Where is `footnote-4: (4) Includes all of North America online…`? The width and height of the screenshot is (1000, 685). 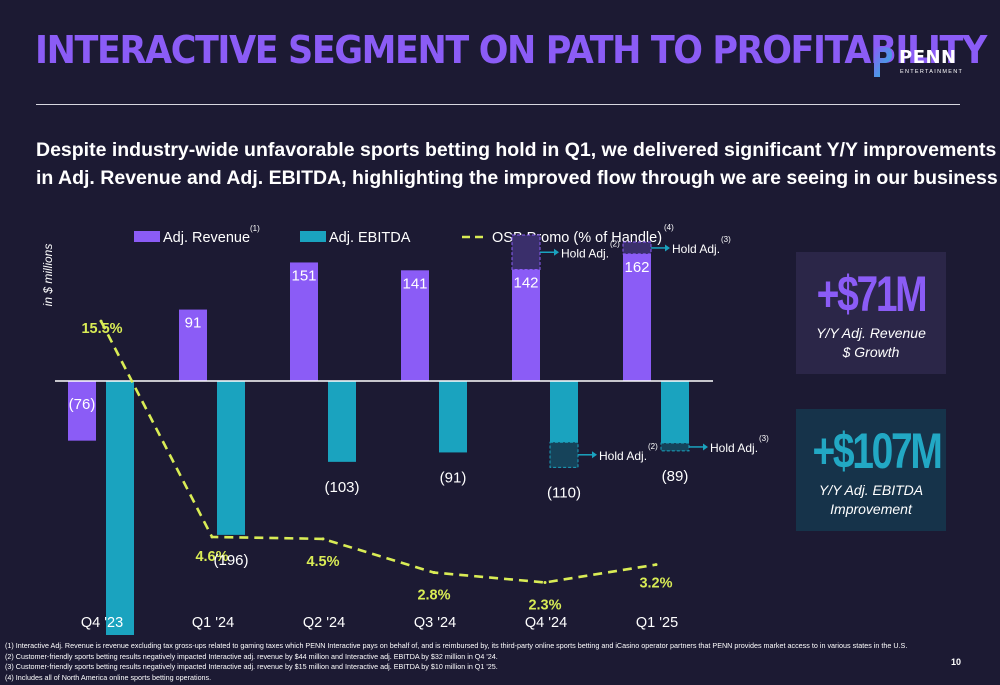
footnote-4: (4) Includes all of North America online… is located at coordinates (108, 677).